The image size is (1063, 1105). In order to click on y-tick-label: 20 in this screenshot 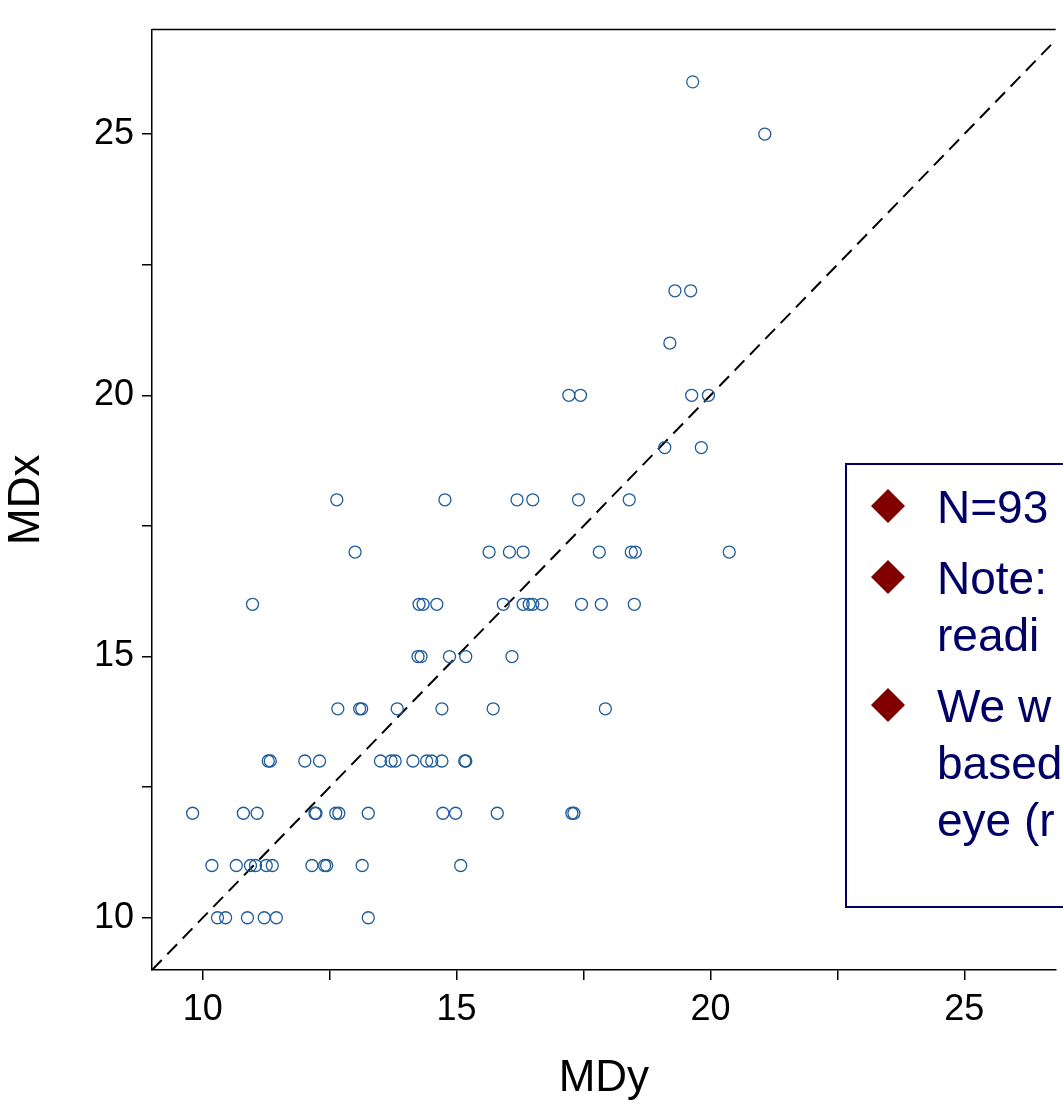, I will do `click(113, 393)`.